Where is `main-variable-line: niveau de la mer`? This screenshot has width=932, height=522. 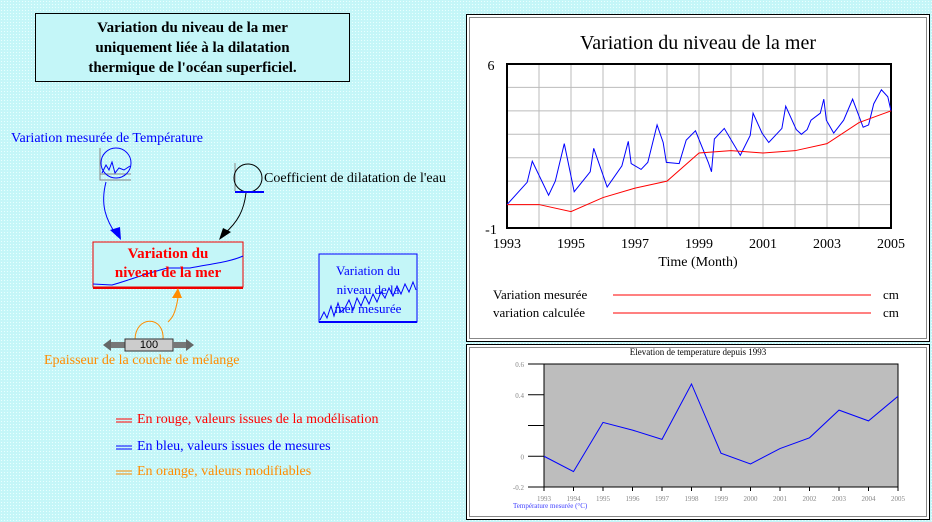 main-variable-line: niveau de la mer is located at coordinates (168, 273).